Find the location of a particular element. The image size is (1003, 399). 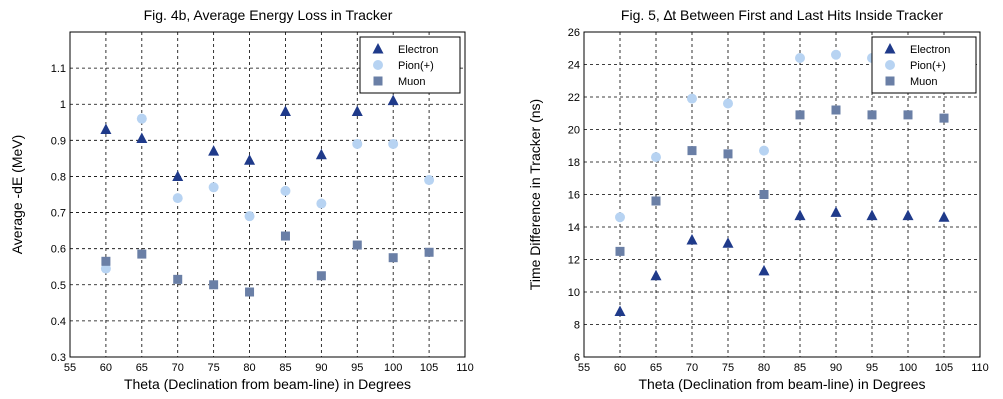

x-tick-label: 95 is located at coordinates (357, 368).